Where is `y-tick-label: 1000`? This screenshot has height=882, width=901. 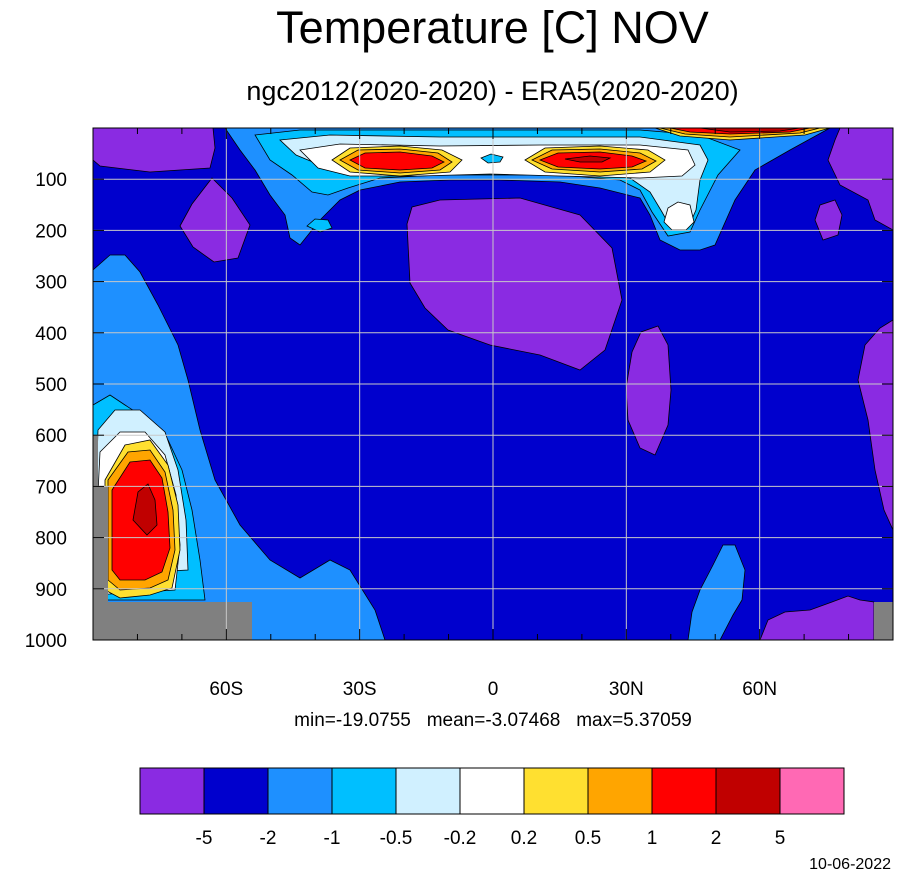
y-tick-label: 1000 is located at coordinates (46, 641).